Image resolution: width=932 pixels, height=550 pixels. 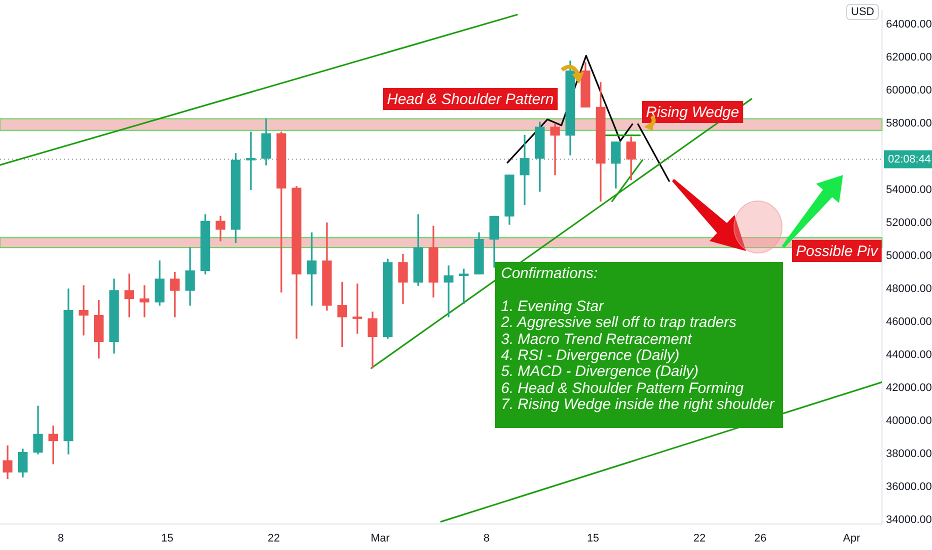 What do you see at coordinates (909, 190) in the screenshot?
I see `y-tick-label: 54000.00` at bounding box center [909, 190].